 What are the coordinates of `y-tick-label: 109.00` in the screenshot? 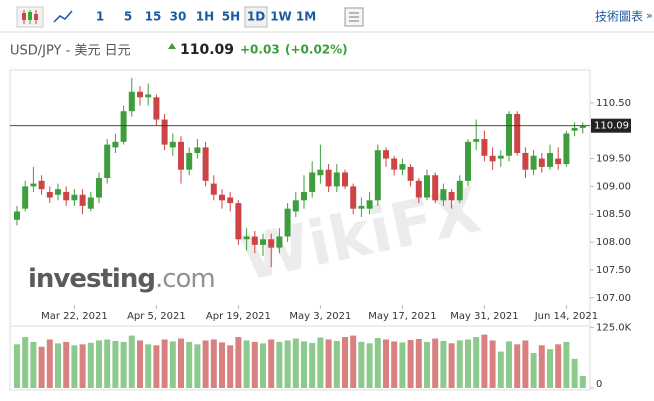 It's located at (613, 186).